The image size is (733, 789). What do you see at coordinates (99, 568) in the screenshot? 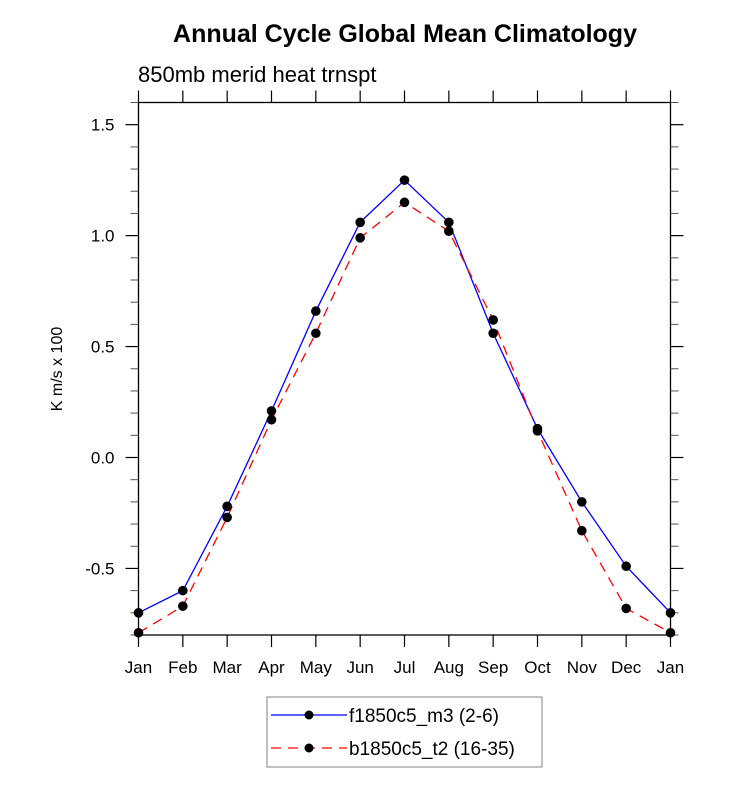
I see `y-tick-label: -0.5` at bounding box center [99, 568].